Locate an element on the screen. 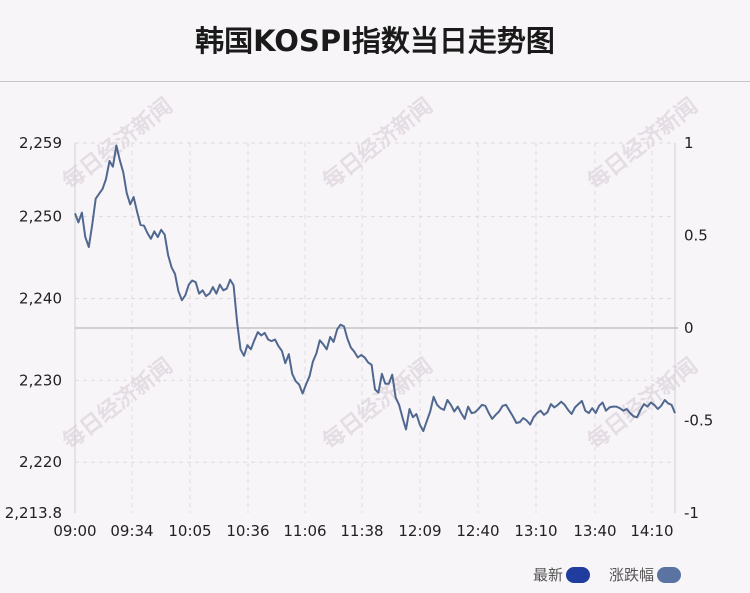 Image resolution: width=750 pixels, height=593 pixels. y-left-tick-label: 2,240 is located at coordinates (40, 299).